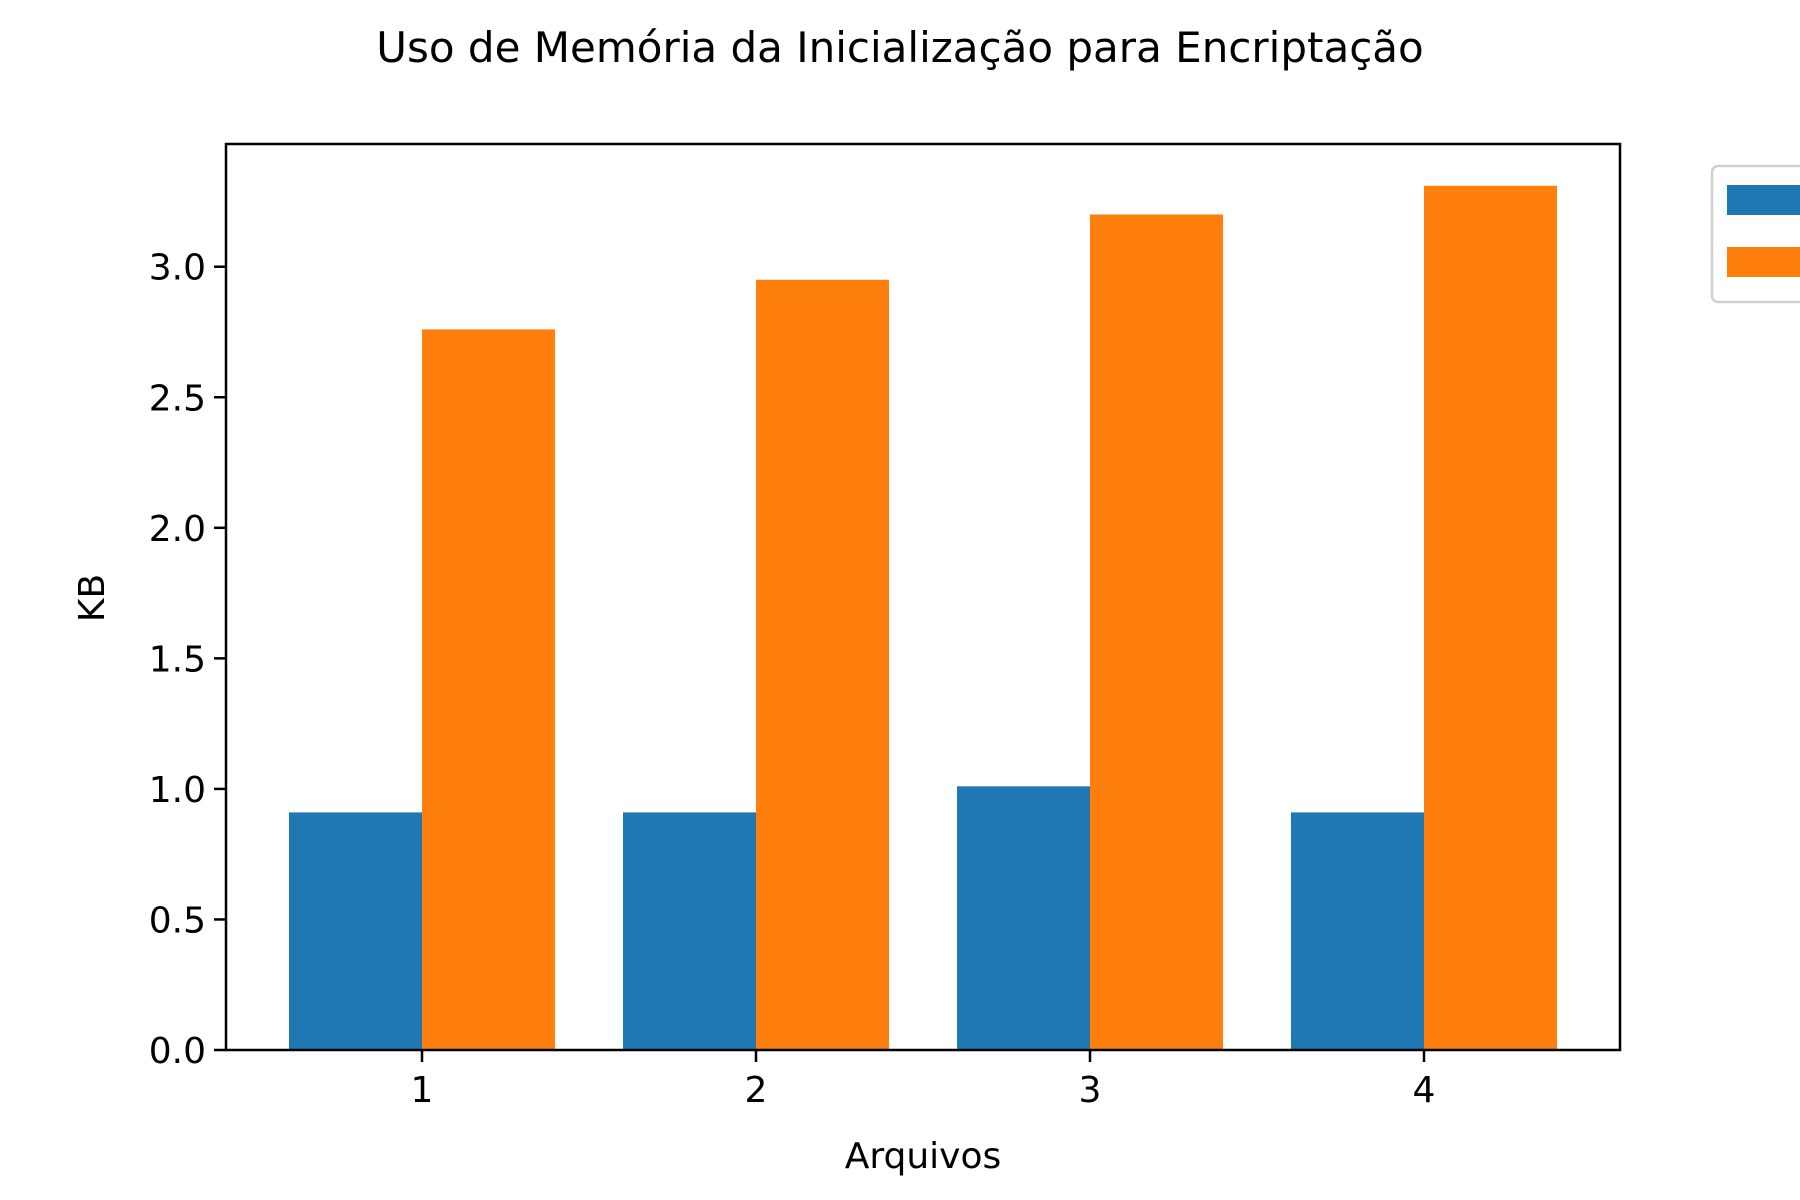 This screenshot has height=1200, width=1800. What do you see at coordinates (177, 398) in the screenshot?
I see `y-tick-label: 2.5` at bounding box center [177, 398].